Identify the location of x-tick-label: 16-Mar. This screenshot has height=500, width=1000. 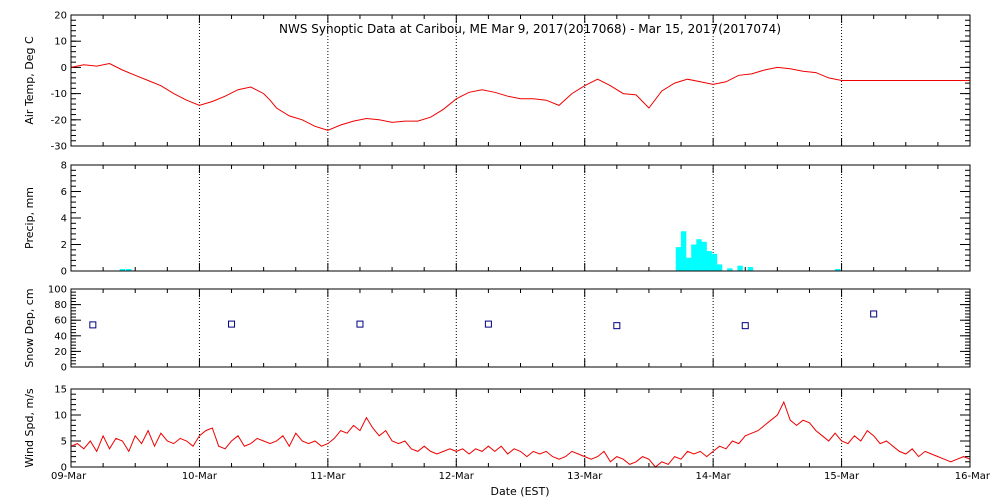
(973, 476).